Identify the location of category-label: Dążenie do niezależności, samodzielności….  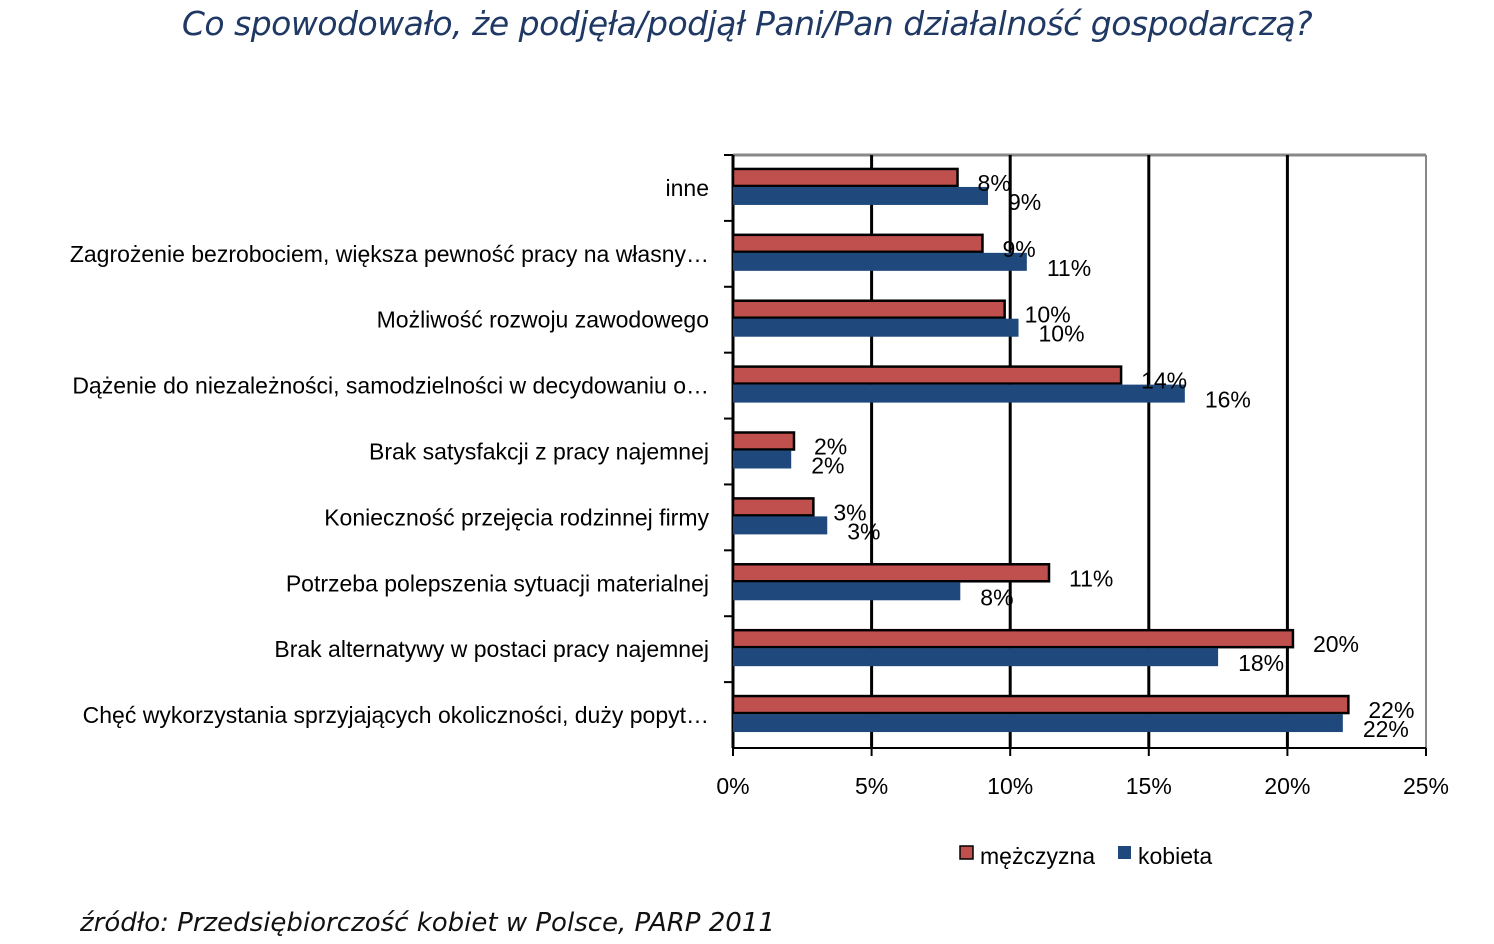
(390, 386).